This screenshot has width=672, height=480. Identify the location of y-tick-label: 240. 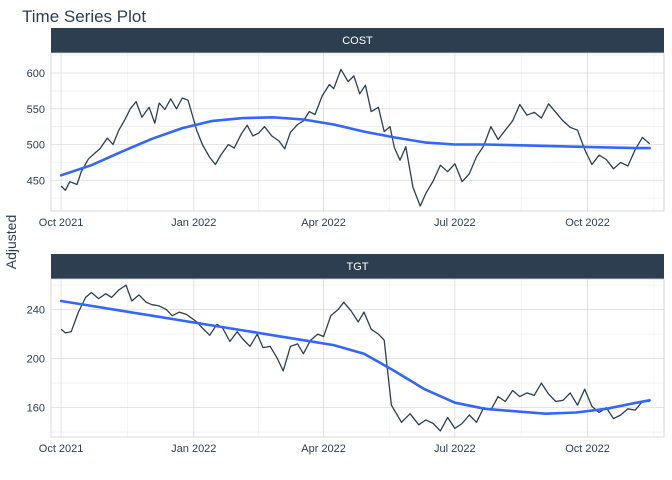
(36, 311).